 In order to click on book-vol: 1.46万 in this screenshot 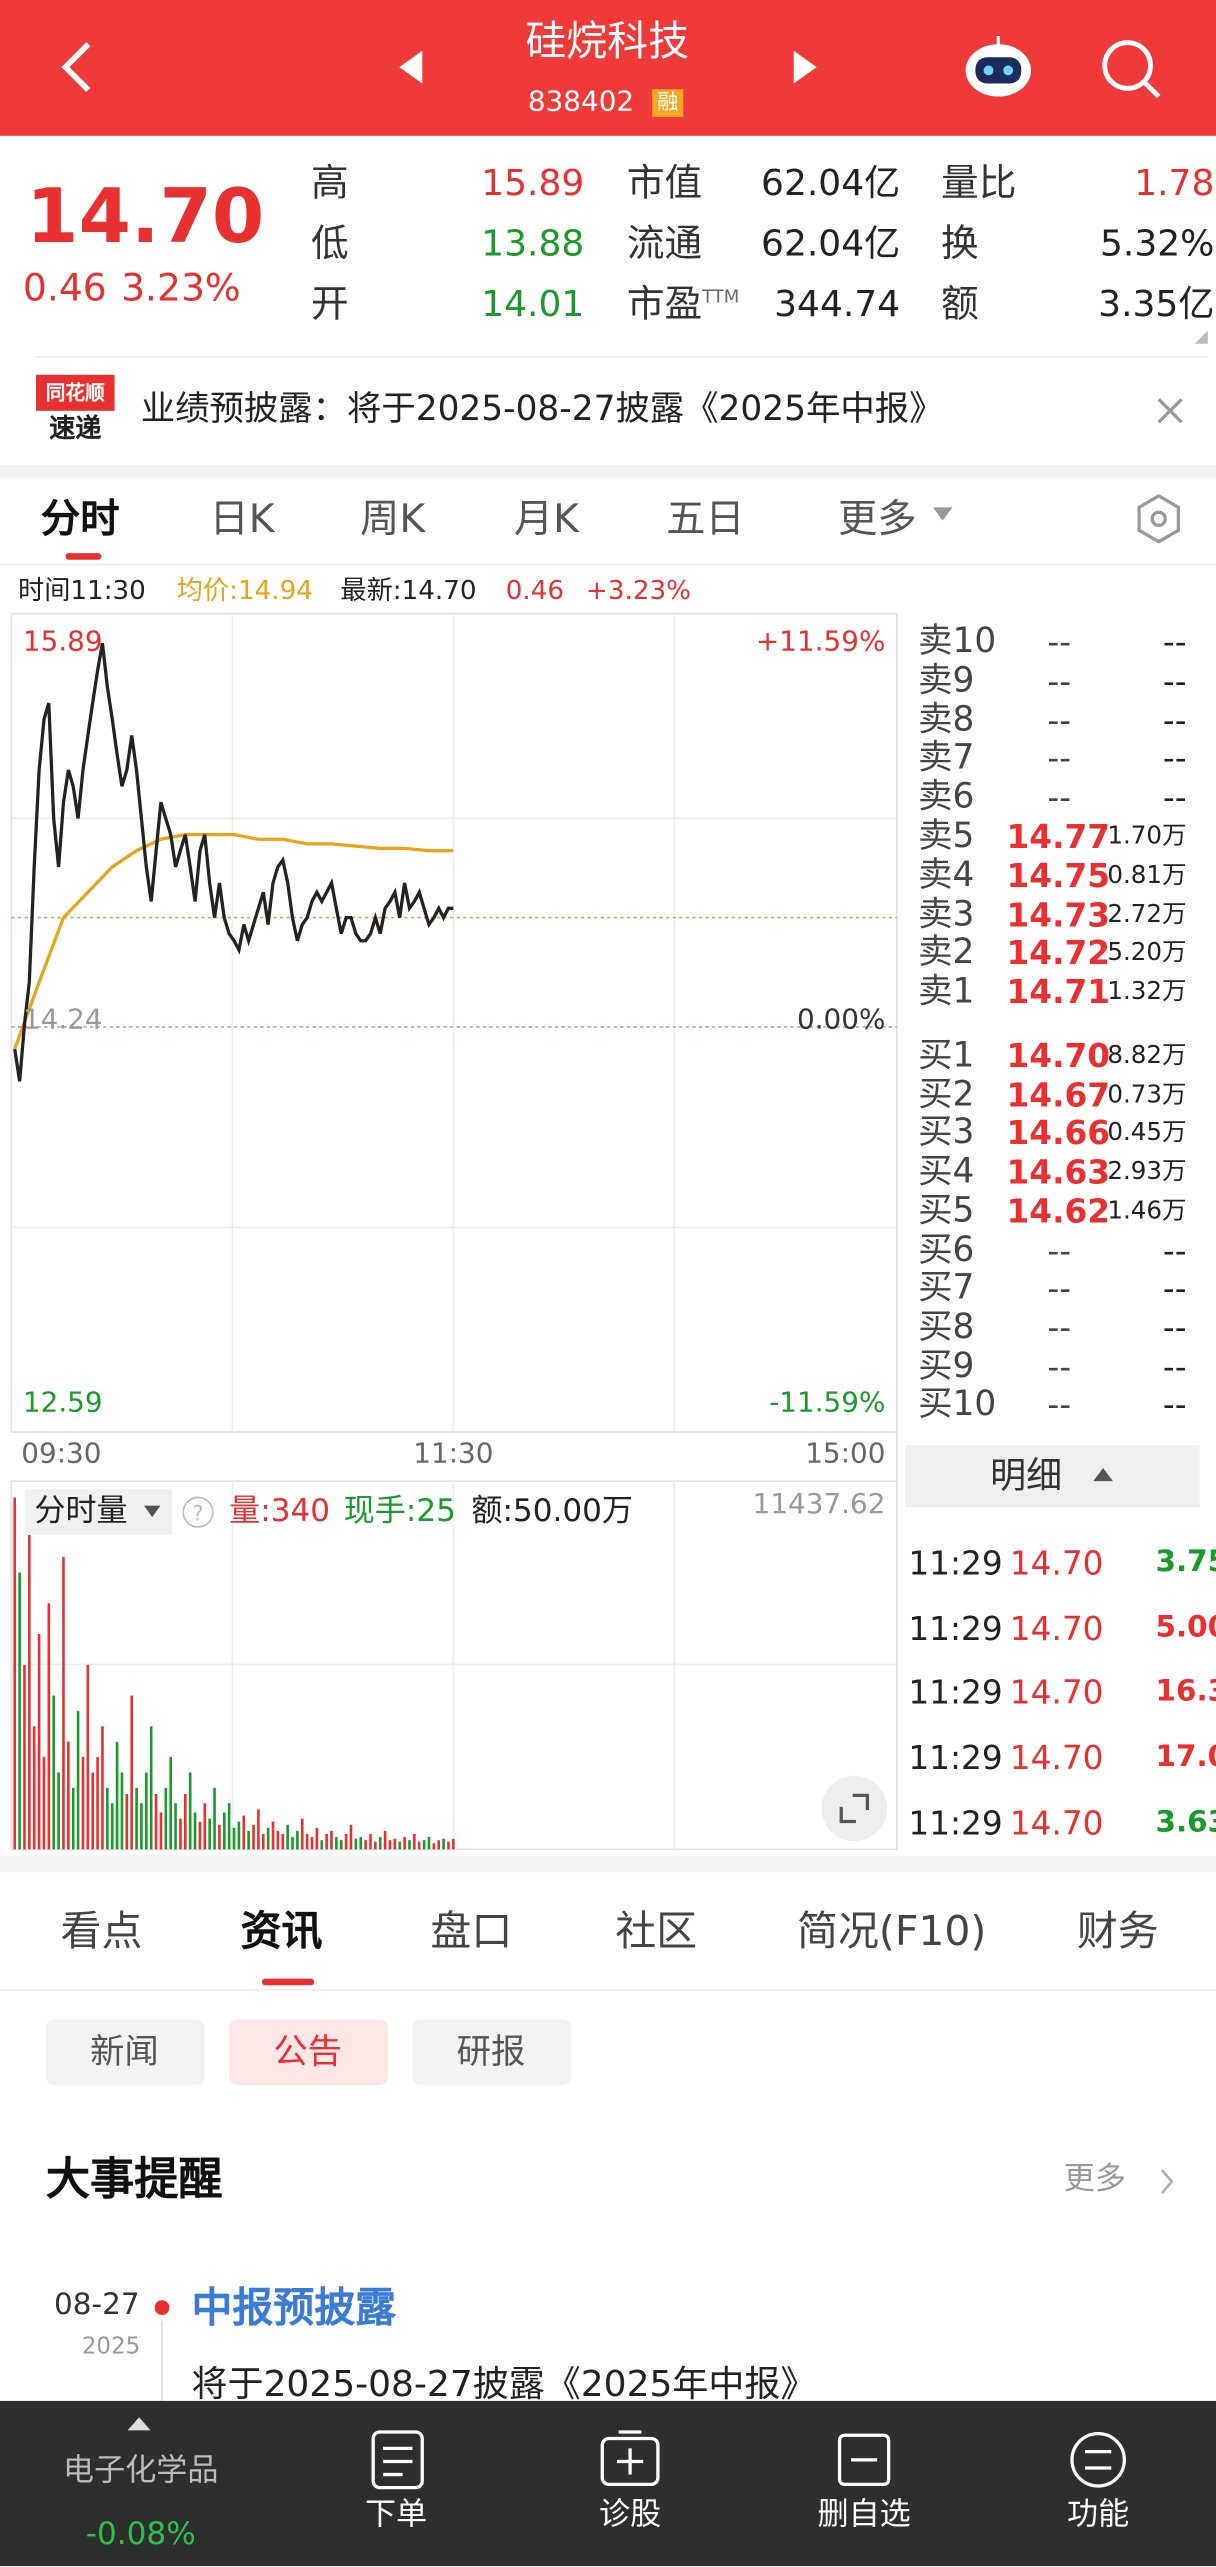, I will do `click(1147, 1210)`.